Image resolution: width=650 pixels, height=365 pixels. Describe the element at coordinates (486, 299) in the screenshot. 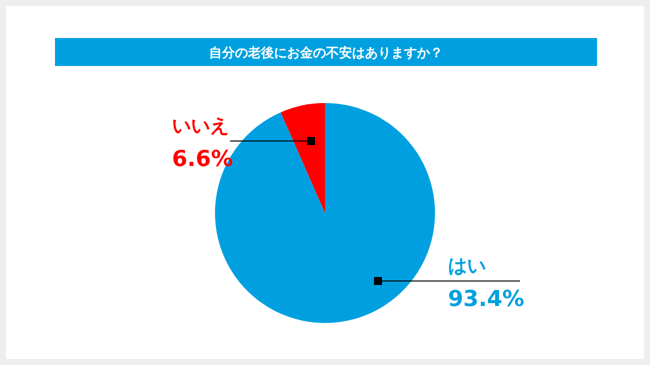

I see `data-label: 93.4%` at that location.